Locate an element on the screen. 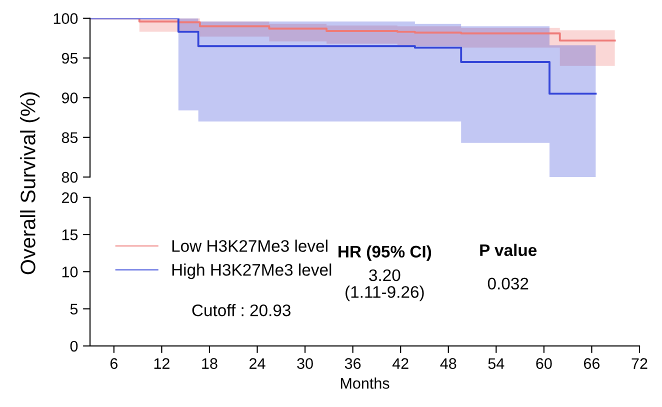 The width and height of the screenshot is (662, 407). y-tick-label: 15 is located at coordinates (70, 235).